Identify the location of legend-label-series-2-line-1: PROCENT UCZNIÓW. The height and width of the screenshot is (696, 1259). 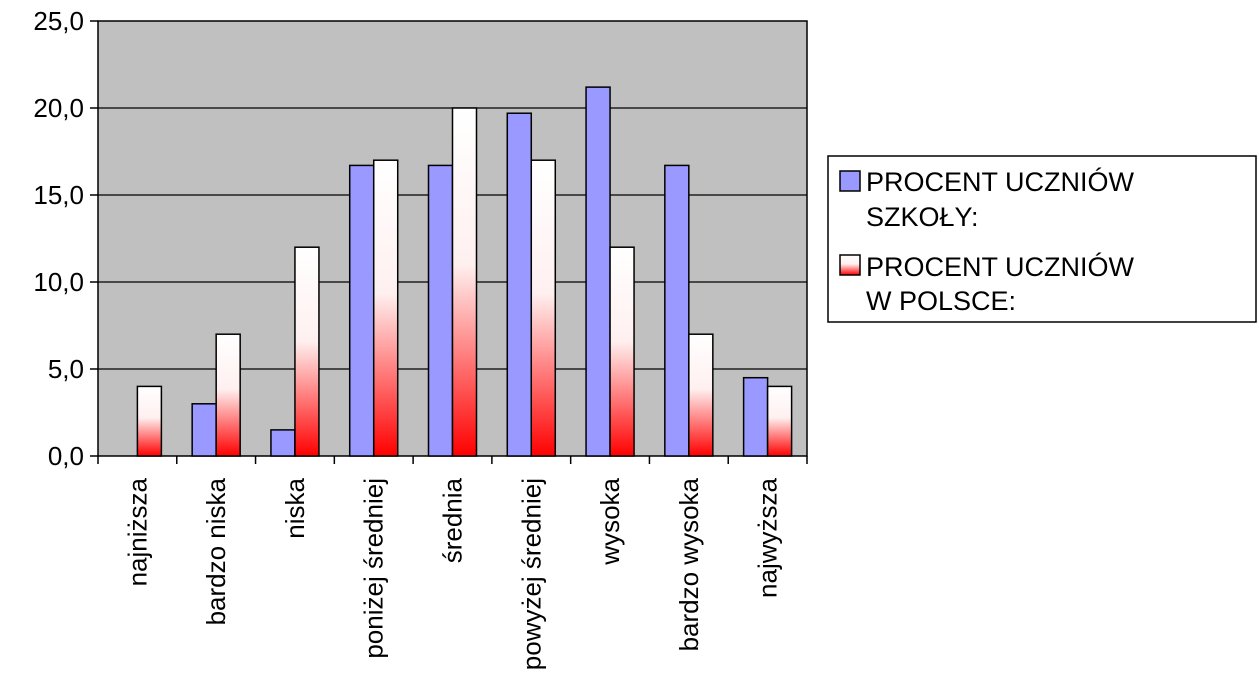
(1000, 266).